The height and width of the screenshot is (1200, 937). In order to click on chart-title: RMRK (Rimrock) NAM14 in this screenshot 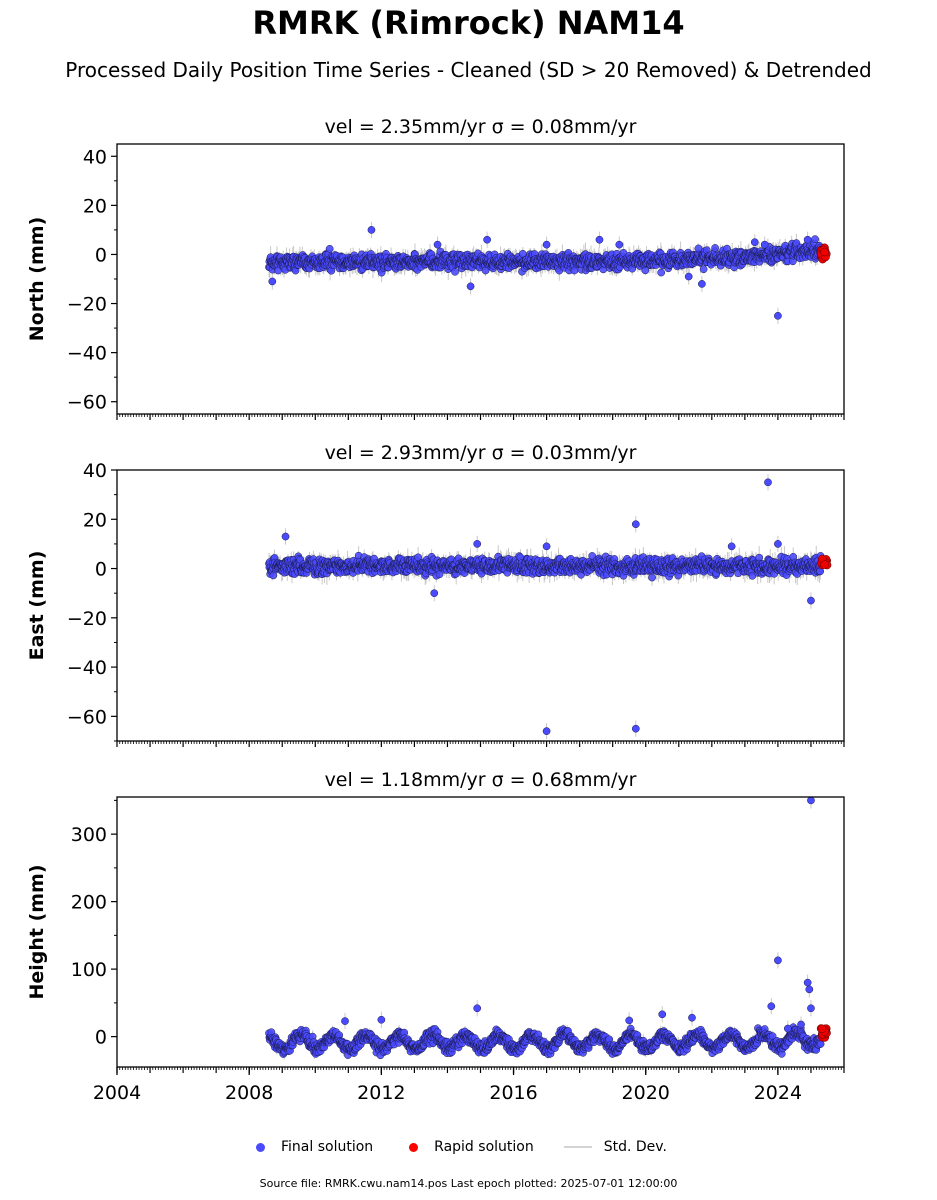, I will do `click(468, 23)`.